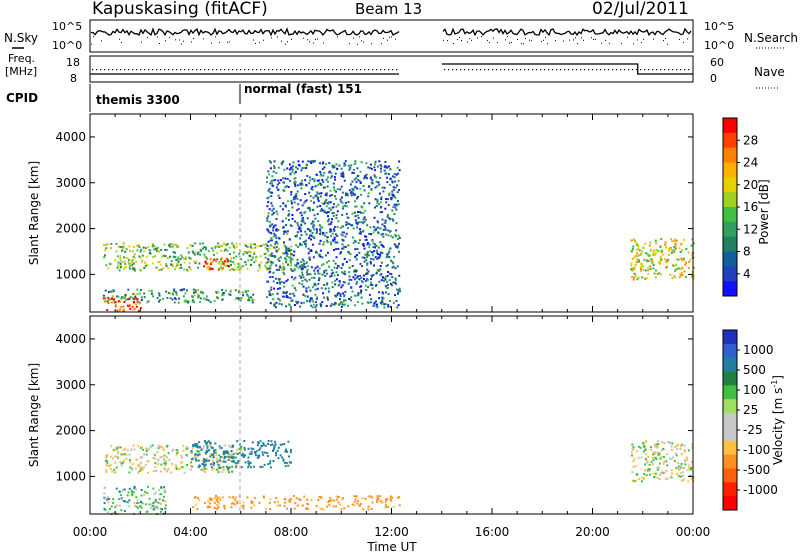  I want to click on velocity-y-tick-label: 2000, so click(70, 431).